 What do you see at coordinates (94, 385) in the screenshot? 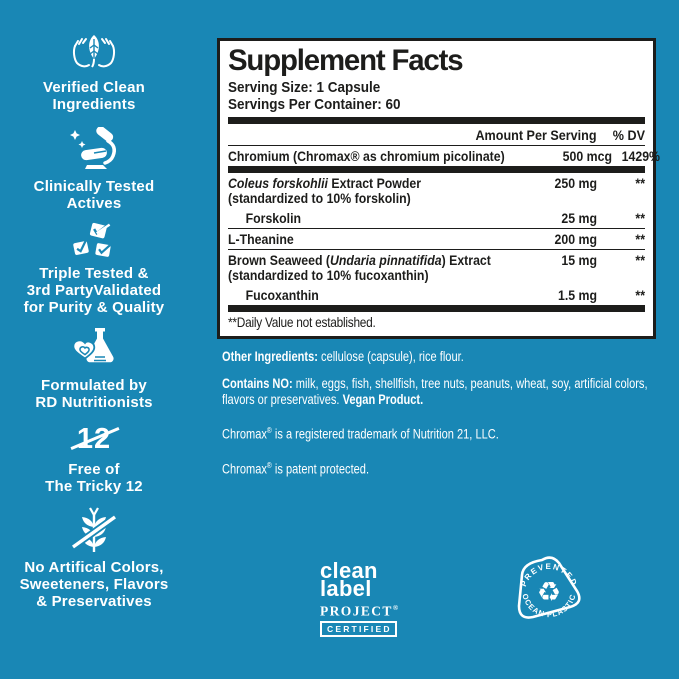
I see `label-line: Formulated by` at bounding box center [94, 385].